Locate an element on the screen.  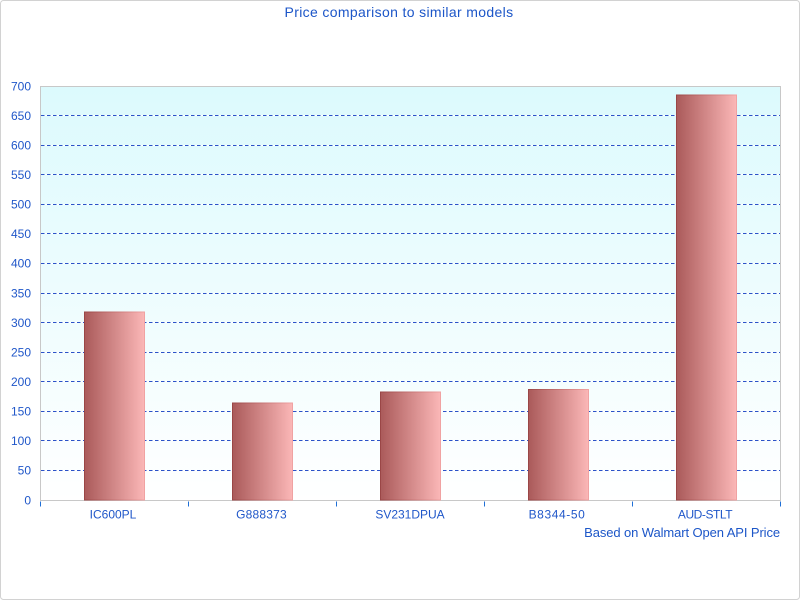
svg-text: 200 is located at coordinates (21, 382).